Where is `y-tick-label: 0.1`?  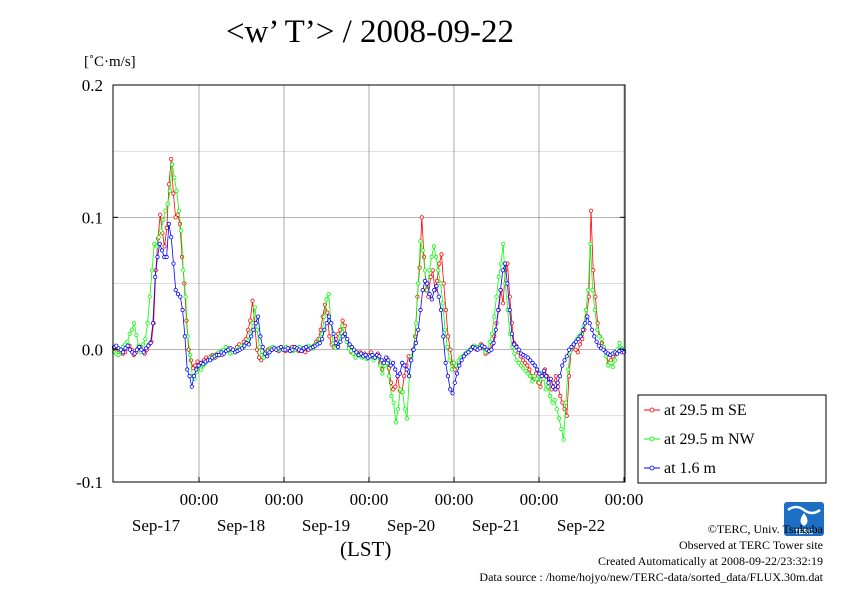
y-tick-label: 0.1 is located at coordinates (92, 217).